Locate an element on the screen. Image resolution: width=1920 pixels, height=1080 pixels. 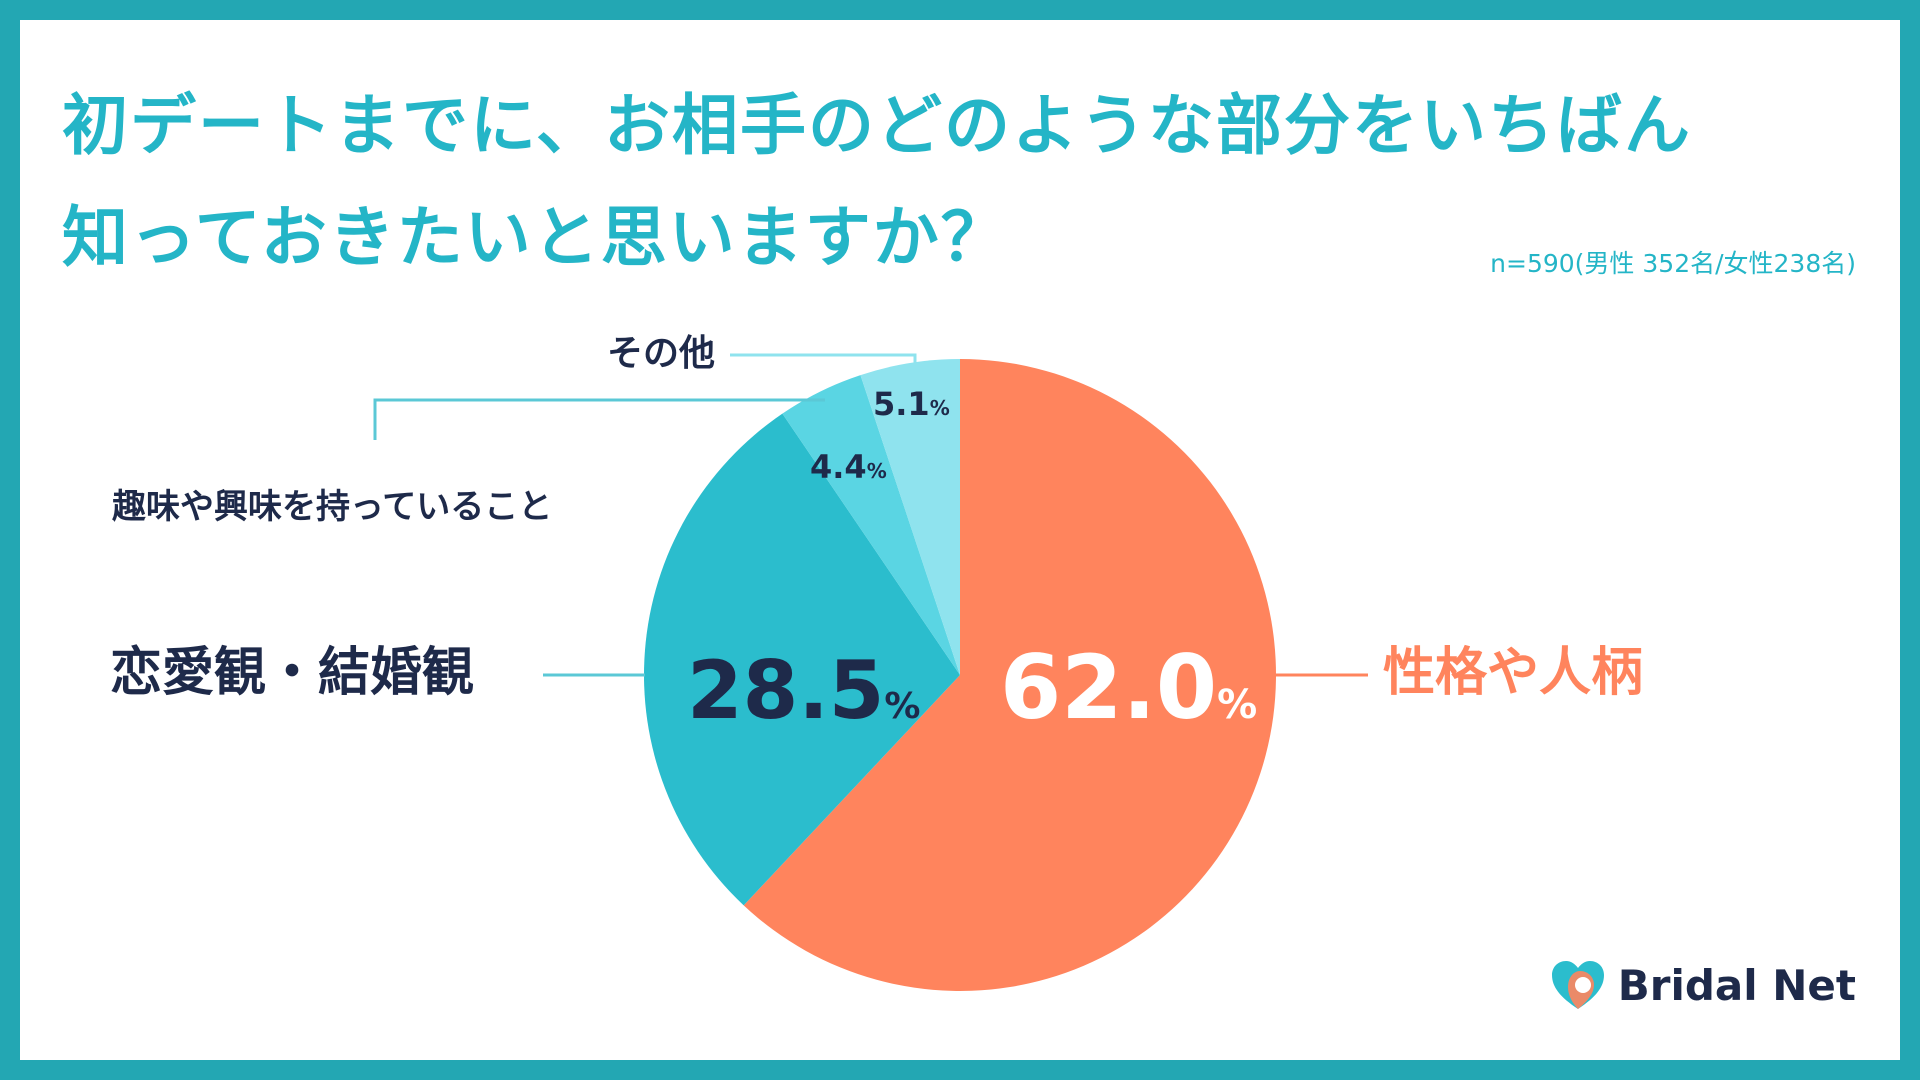
value-label-hobby-number: 4.4 is located at coordinates (838, 467).